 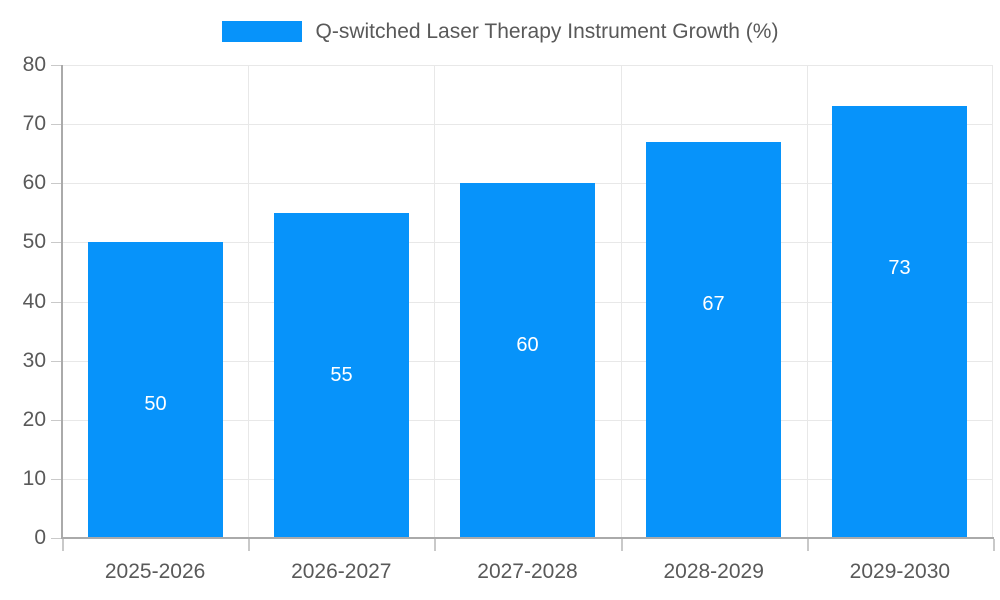 What do you see at coordinates (261, 31) in the screenshot?
I see `legend-color-swatch` at bounding box center [261, 31].